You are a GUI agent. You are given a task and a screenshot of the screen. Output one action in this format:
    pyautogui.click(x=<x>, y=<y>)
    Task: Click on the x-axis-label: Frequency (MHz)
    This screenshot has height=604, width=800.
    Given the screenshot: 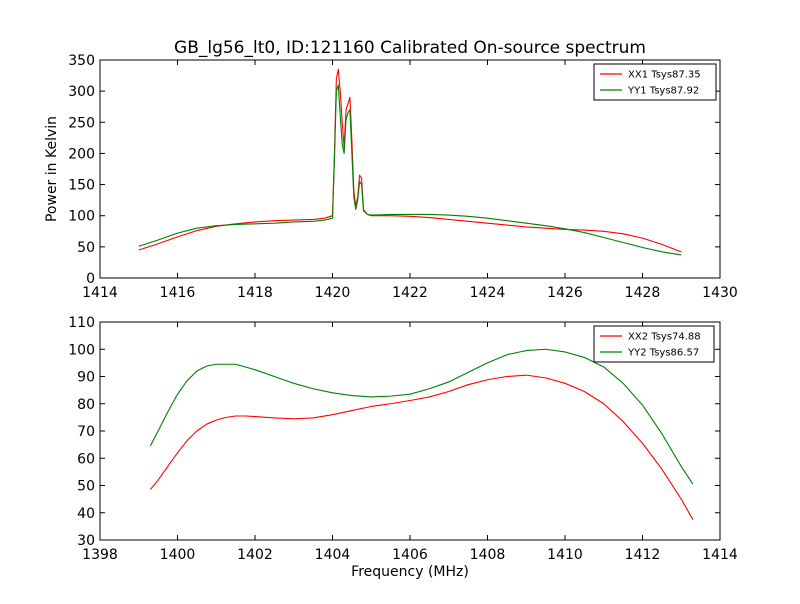 What is the action you would take?
    pyautogui.click(x=410, y=572)
    